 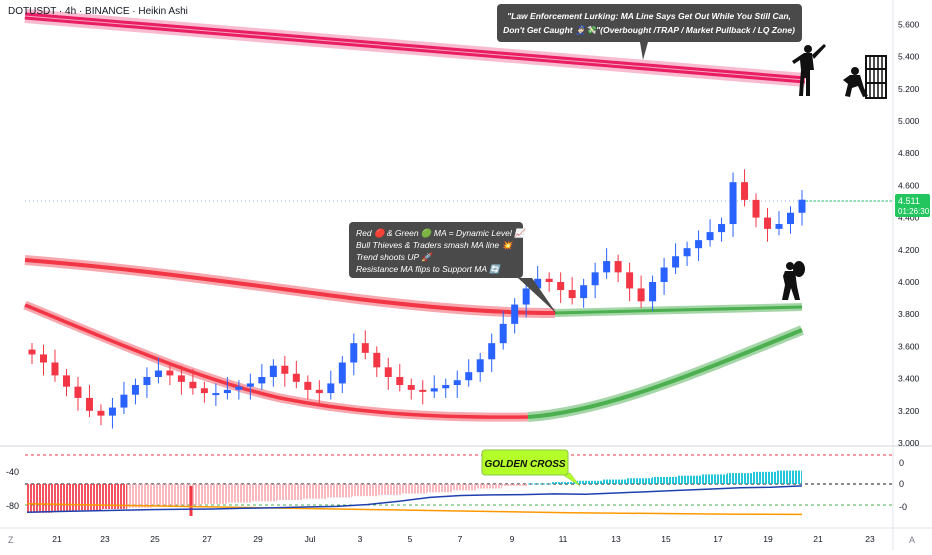 I want to click on time-axis-label: 19, so click(x=768, y=539).